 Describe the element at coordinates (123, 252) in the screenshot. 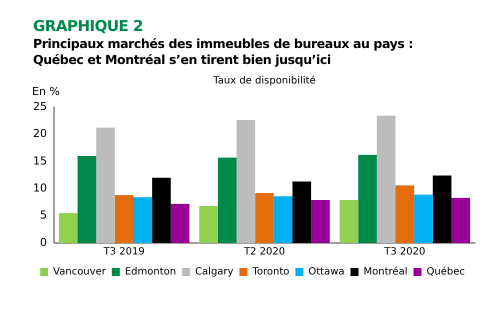

I see `x-tick-label: T3 2019` at that location.